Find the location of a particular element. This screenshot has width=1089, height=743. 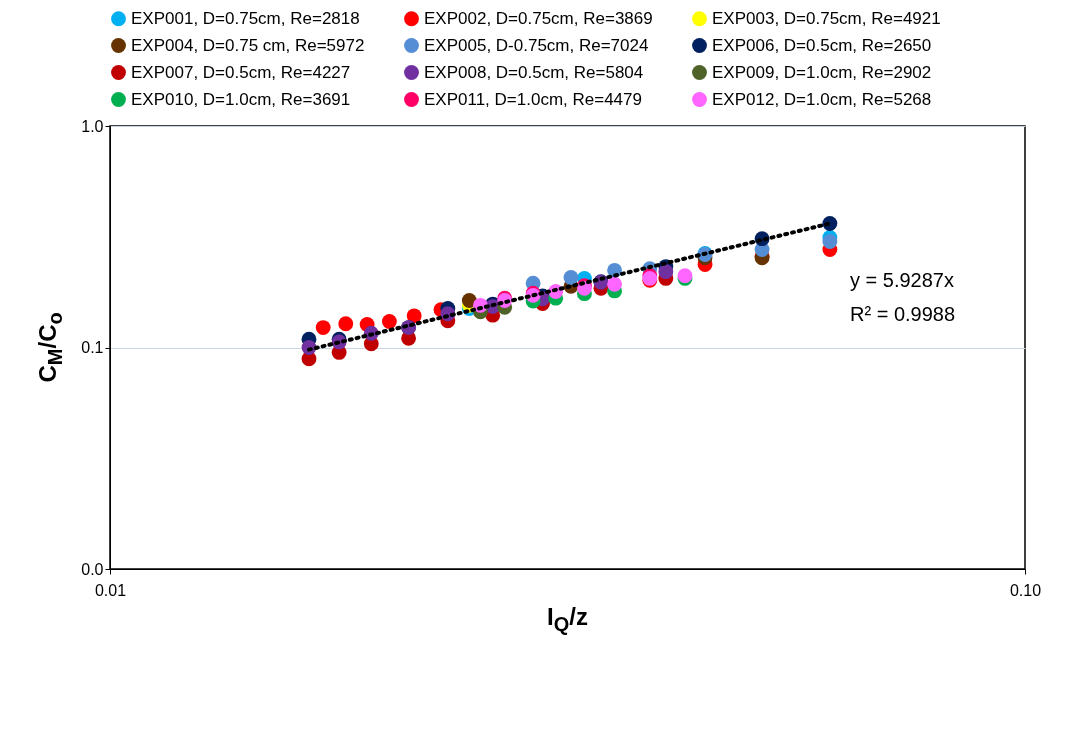

y-tick-label: 0.1 is located at coordinates (92, 347).